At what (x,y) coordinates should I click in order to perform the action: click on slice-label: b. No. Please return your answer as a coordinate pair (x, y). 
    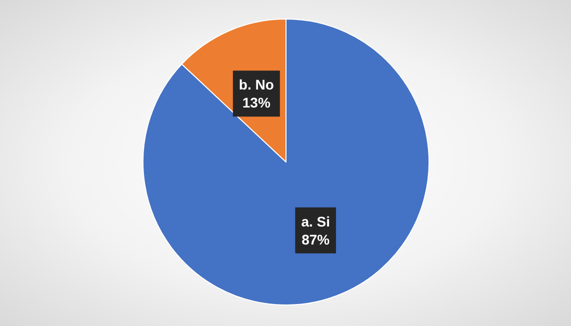
    Looking at the image, I should click on (256, 84).